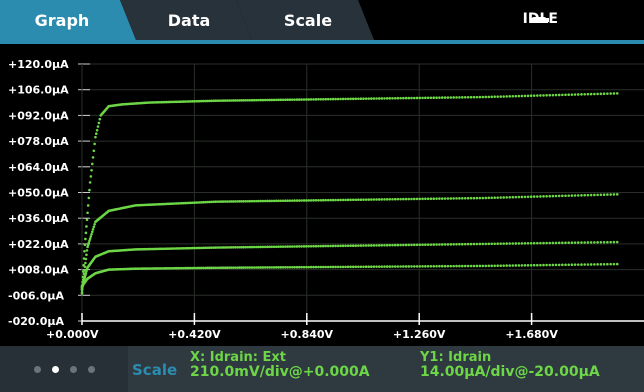  Describe the element at coordinates (186, 20) in the screenshot. I see `tab-data: Data` at that location.